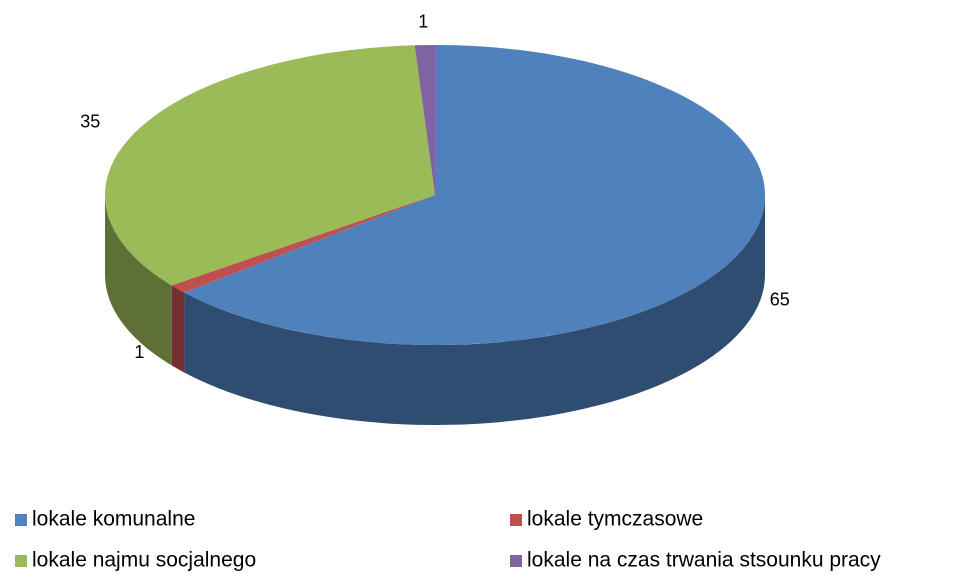  Describe the element at coordinates (704, 560) in the screenshot. I see `legend-label: lokale na czas trwania stsounku pracy` at that location.